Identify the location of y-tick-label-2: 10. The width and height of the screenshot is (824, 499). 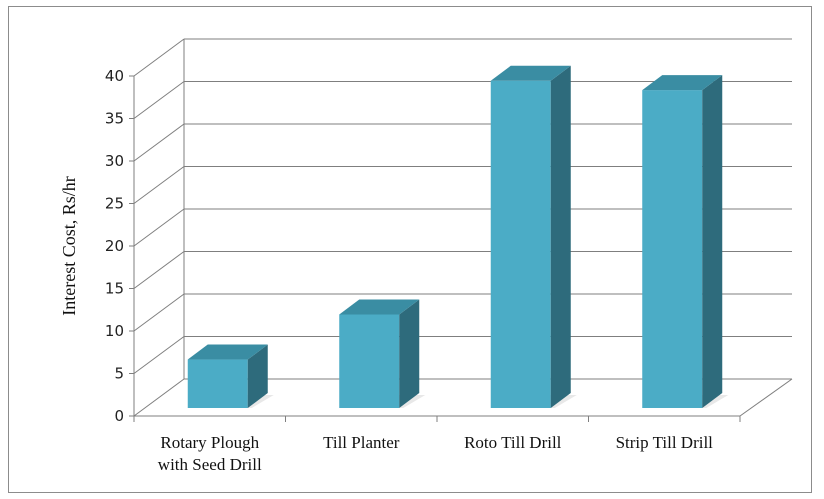
(114, 331).